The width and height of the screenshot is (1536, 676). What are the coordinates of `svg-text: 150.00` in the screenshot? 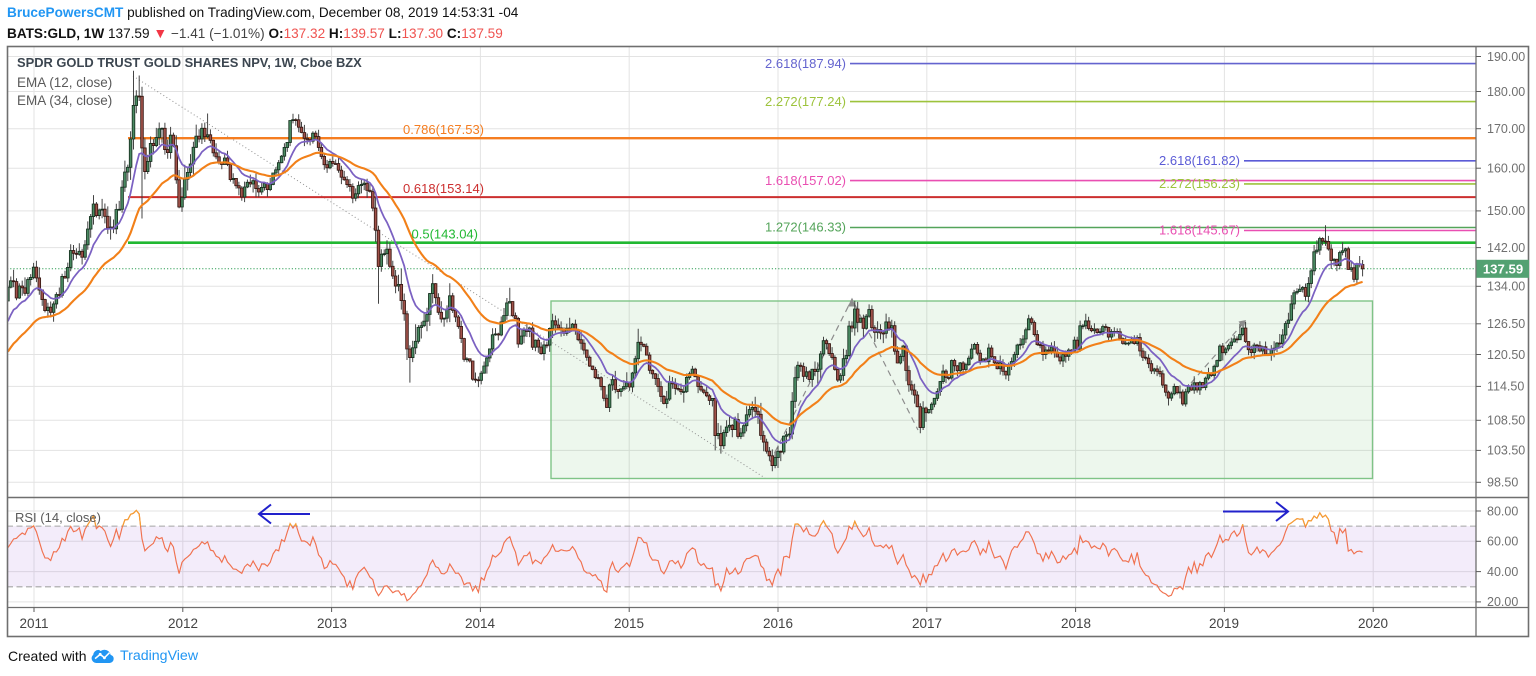 It's located at (1506, 211).